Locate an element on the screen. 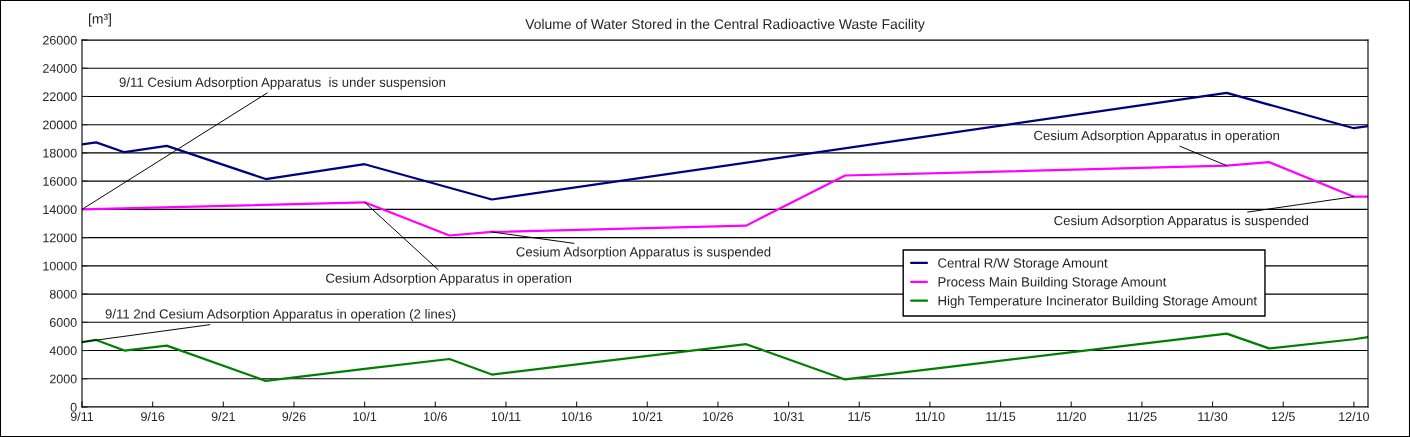  x-tick-label: 10/16 is located at coordinates (576, 416).